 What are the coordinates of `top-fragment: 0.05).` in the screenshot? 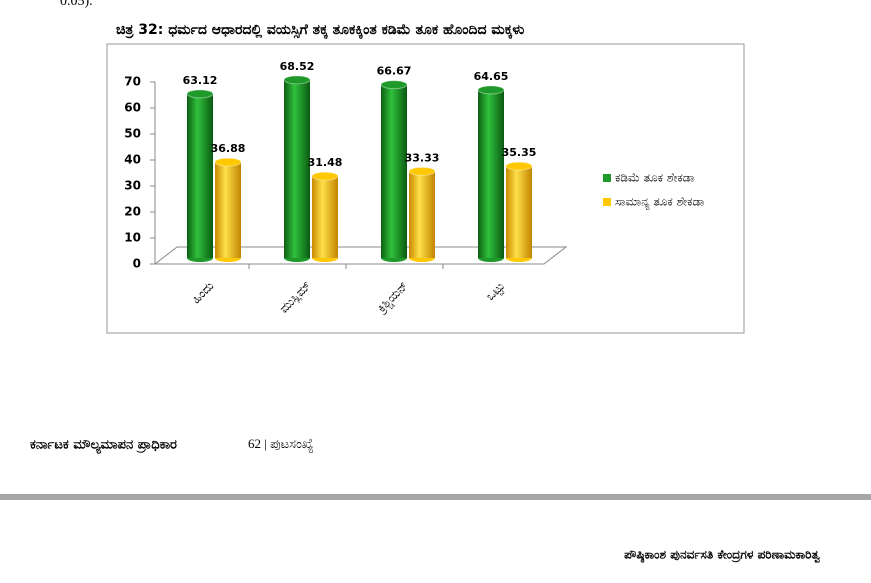 It's located at (76, 4).